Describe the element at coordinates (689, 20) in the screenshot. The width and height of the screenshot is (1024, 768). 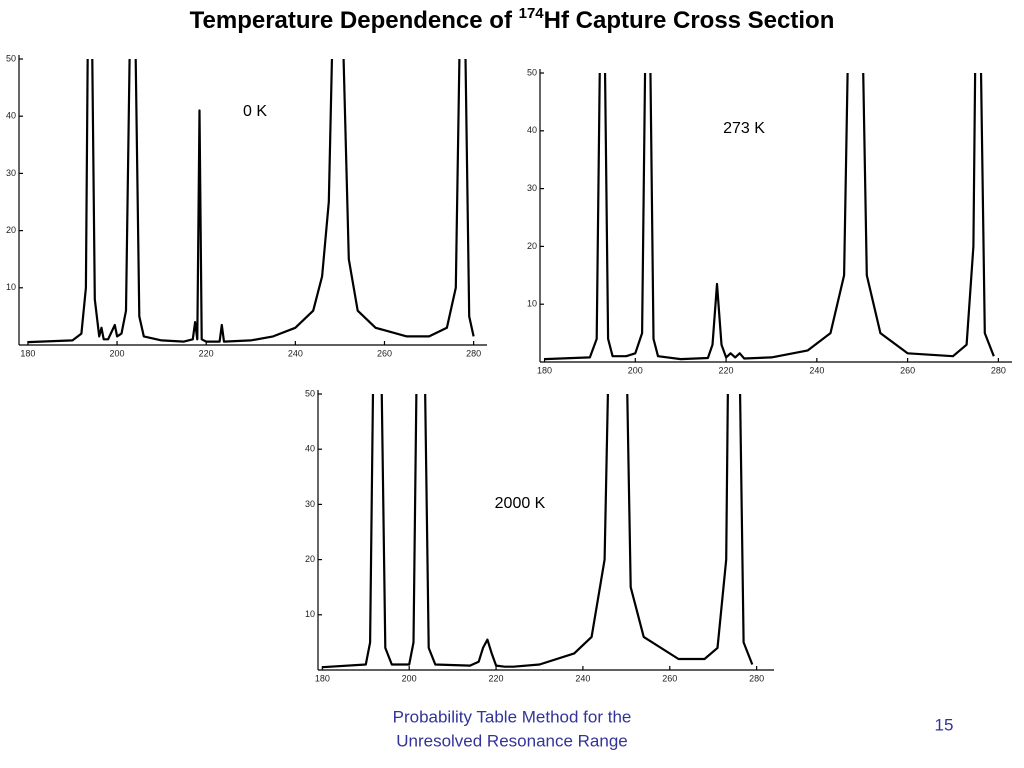
I see `title-text: Hf Capture Cross Section` at that location.